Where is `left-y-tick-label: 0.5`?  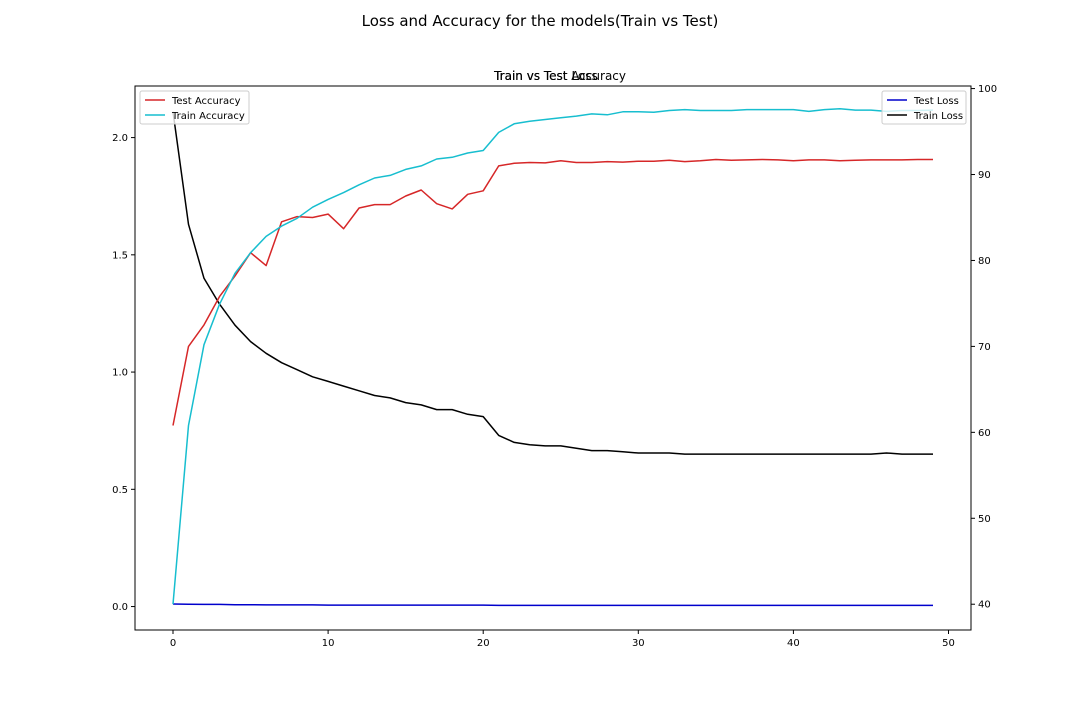 left-y-tick-label: 0.5 is located at coordinates (120, 490).